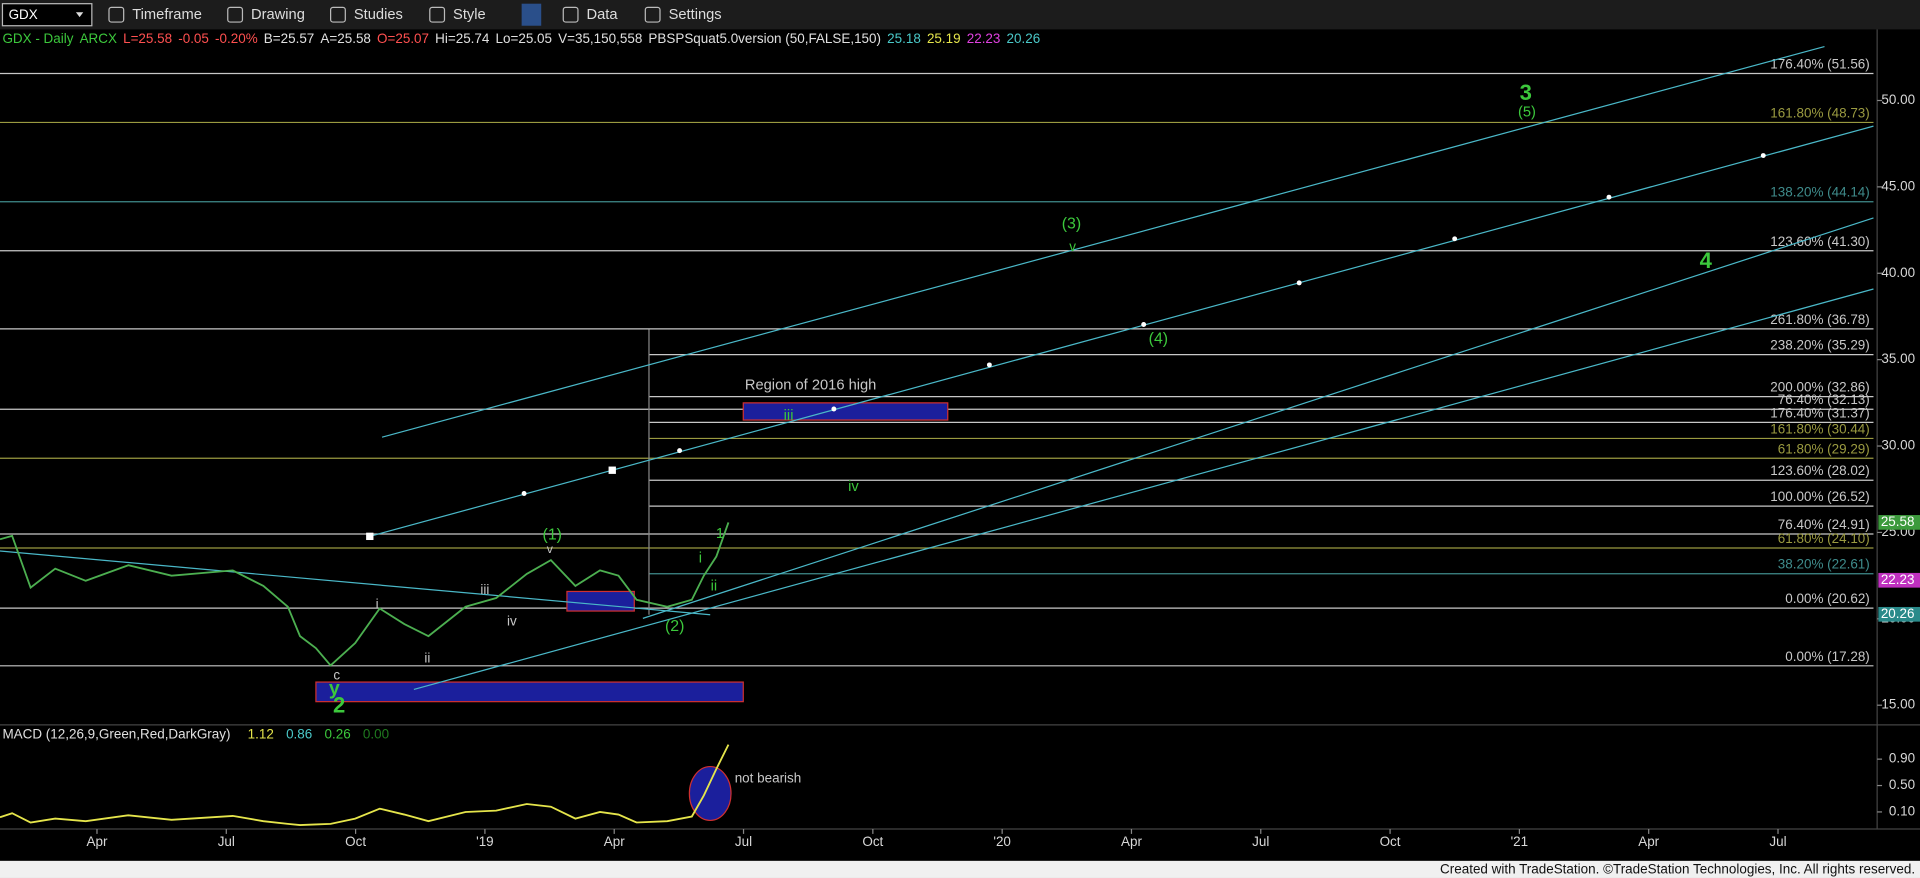 The height and width of the screenshot is (878, 1920). Describe the element at coordinates (810, 386) in the screenshot. I see `wave-label: Region of 2016 high` at that location.